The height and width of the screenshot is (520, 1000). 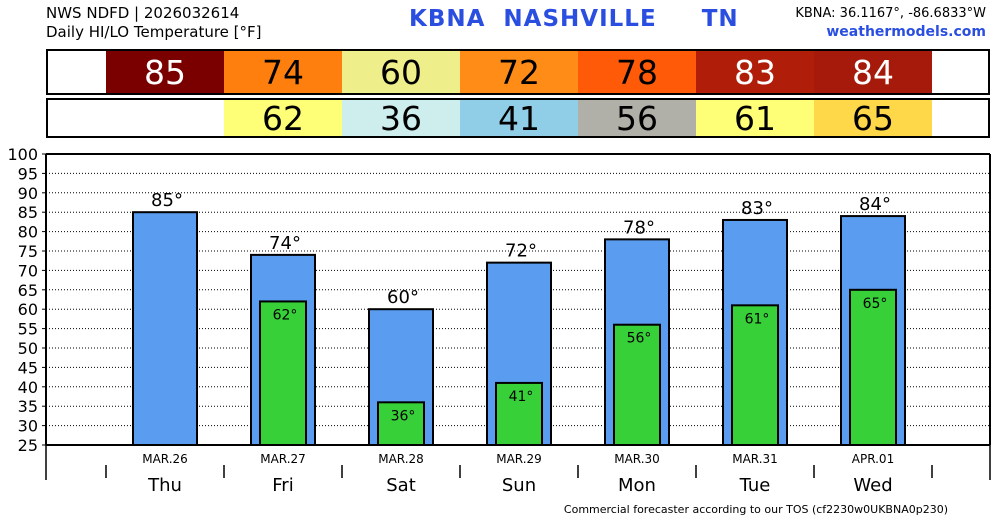 What do you see at coordinates (755, 118) in the screenshot?
I see `low-temp-cell: 61` at bounding box center [755, 118].